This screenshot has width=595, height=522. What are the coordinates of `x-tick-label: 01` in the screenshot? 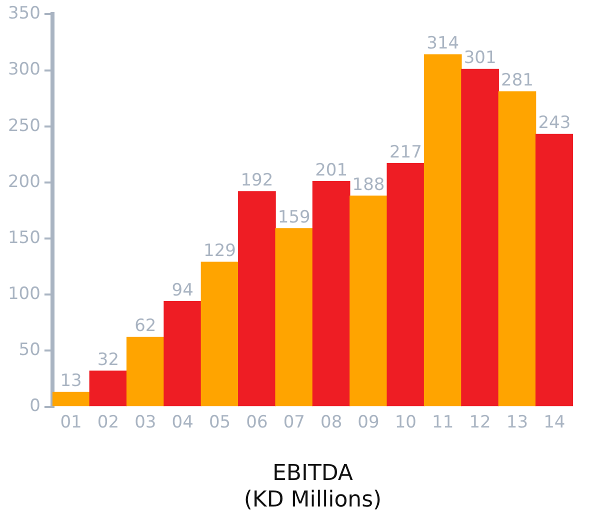 It's located at (71, 422).